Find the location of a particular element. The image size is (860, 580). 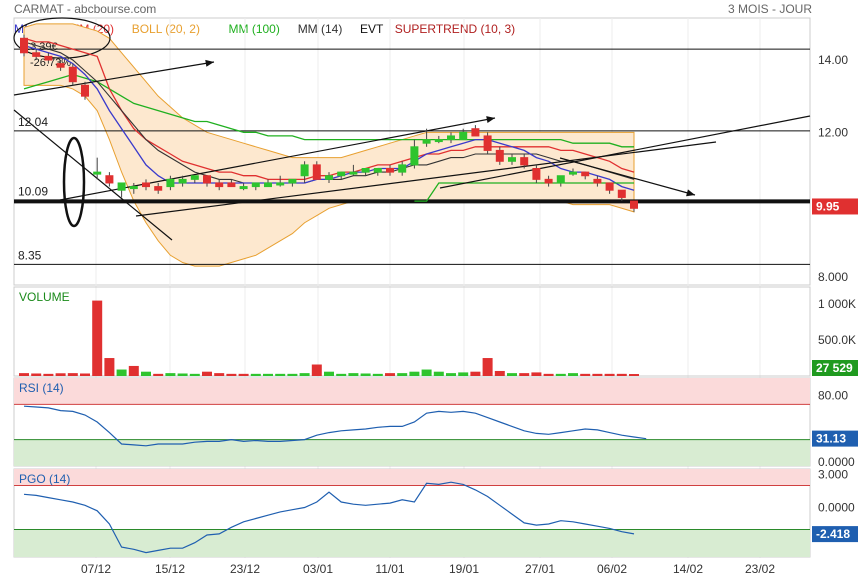

y-tick-label: 0.0000 is located at coordinates (836, 508).